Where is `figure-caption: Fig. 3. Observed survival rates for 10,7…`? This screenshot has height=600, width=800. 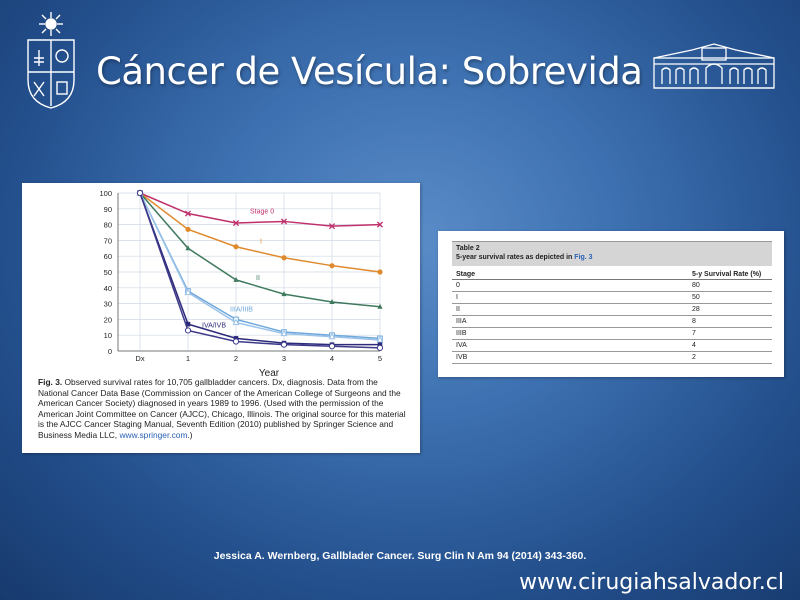 figure-caption: Fig. 3. Observed survival rates for 10,7… is located at coordinates (224, 409).